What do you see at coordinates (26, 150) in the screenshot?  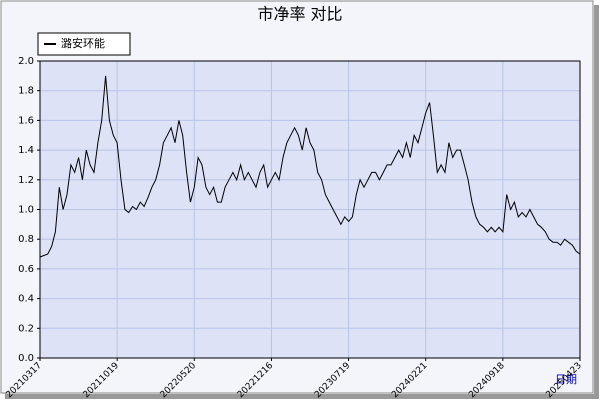 I see `y-tick-label: 1.4` at bounding box center [26, 150].